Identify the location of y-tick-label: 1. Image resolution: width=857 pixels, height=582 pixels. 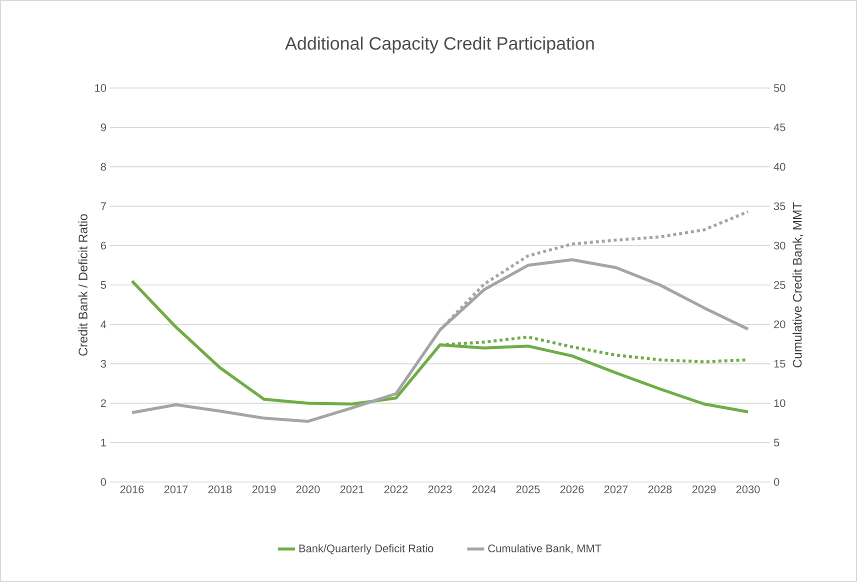
(103, 442).